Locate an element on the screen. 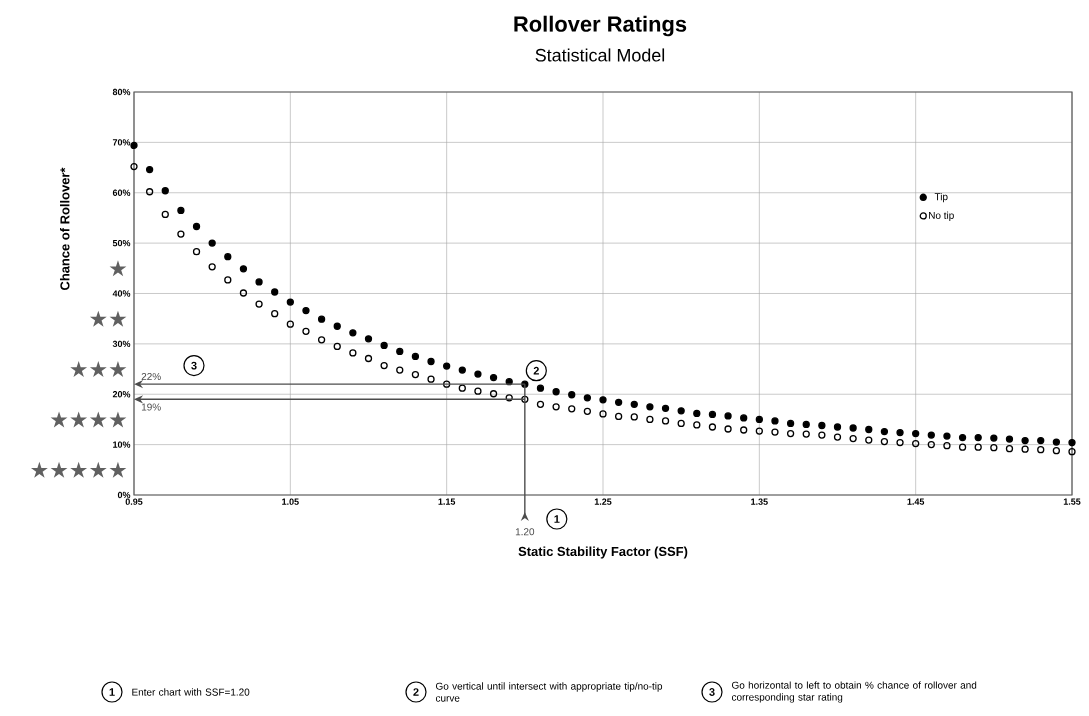 Image resolution: width=1089 pixels, height=716 pixels. text: Go horizontal to left to obtain % chance of rollover and corresponding star rating is located at coordinates (854, 692).